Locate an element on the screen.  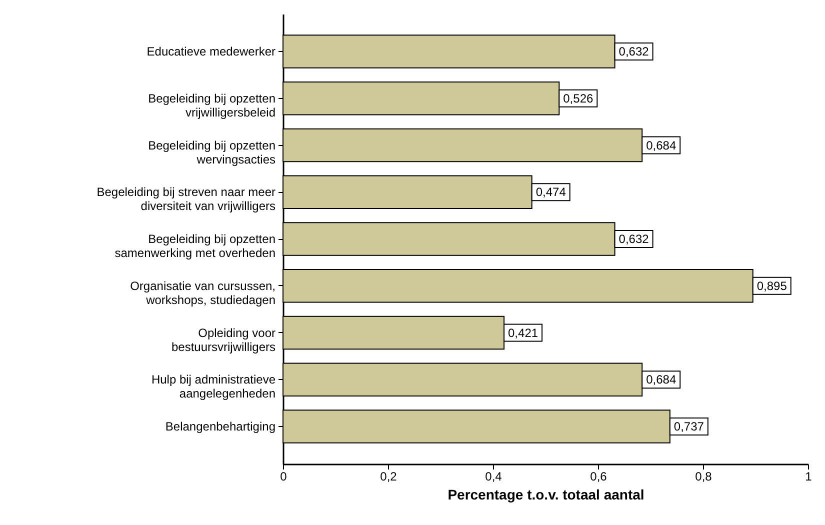
data-label: 0,526 is located at coordinates (578, 98).